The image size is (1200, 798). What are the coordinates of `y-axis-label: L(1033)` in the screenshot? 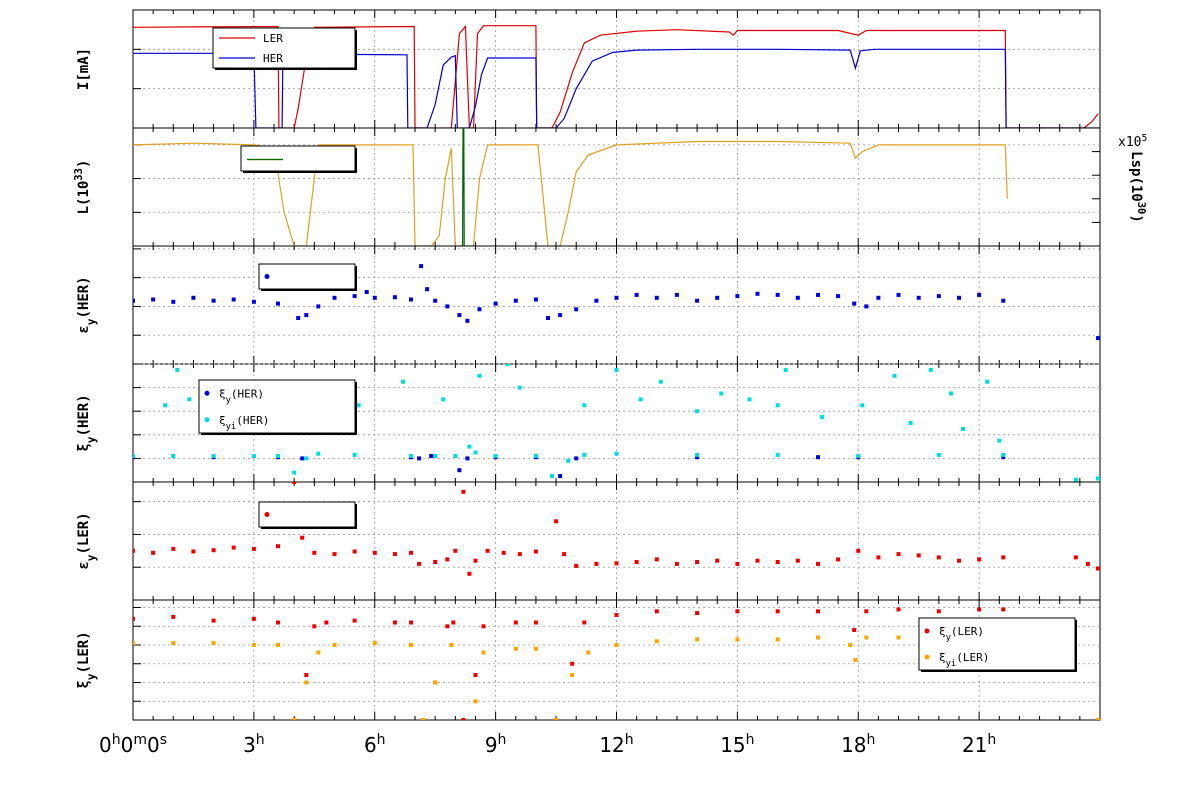 It's located at (82, 187).